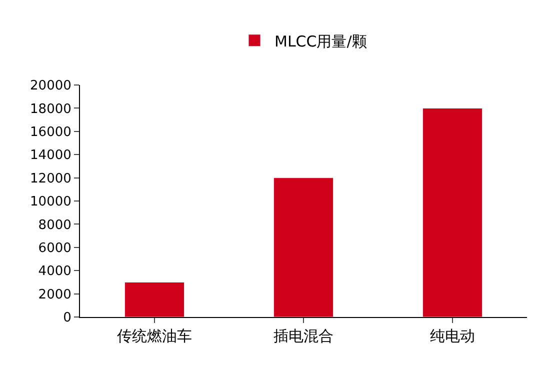  Describe the element at coordinates (55, 248) in the screenshot. I see `y-tick-label: 6000` at that location.